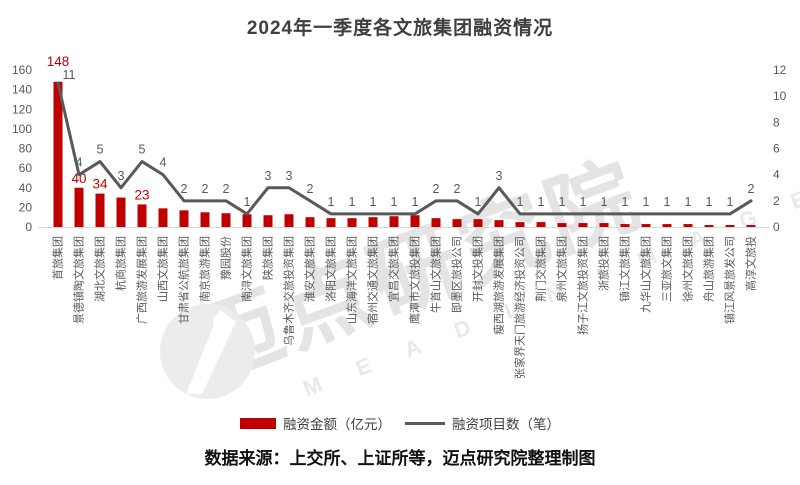 The width and height of the screenshot is (800, 485). Describe the element at coordinates (142, 280) in the screenshot. I see `x-axis-label: 广西旅游发展集团` at that location.